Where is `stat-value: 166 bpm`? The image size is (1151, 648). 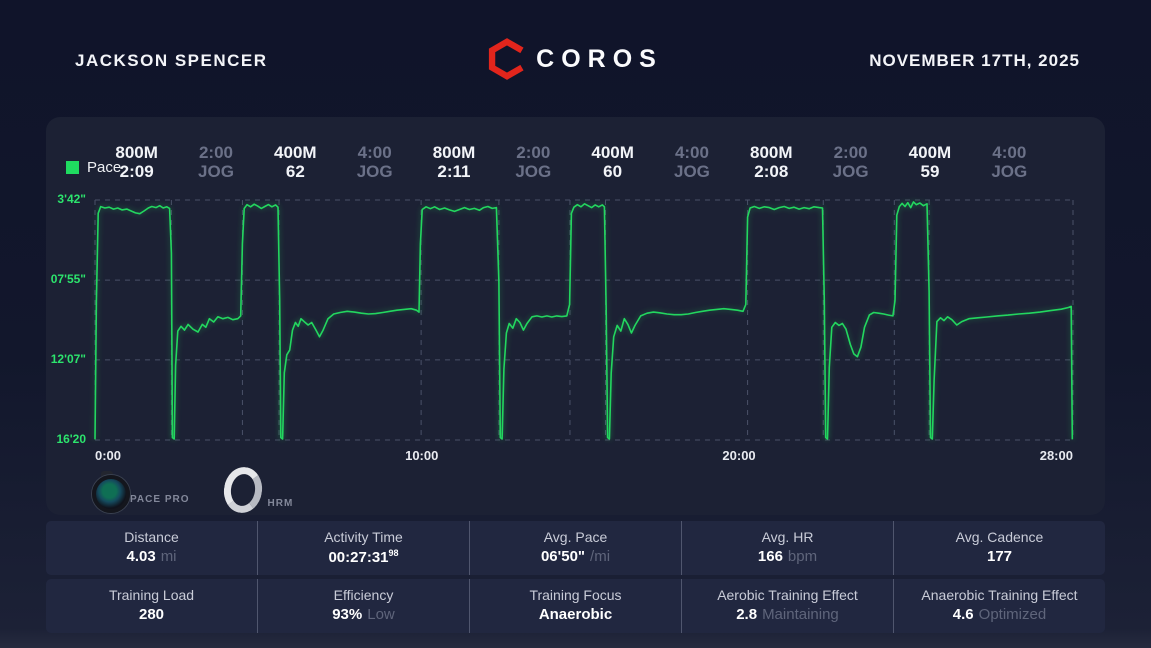
stat-value: 166 bpm is located at coordinates (787, 556).